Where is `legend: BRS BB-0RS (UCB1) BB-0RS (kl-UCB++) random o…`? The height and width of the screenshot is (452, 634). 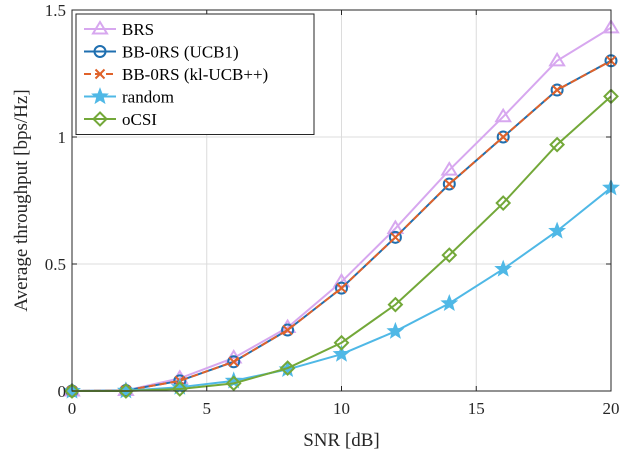 legend: BRS BB-0RS (UCB1) BB-0RS (kl-UCB++) random o… is located at coordinates (195, 74).